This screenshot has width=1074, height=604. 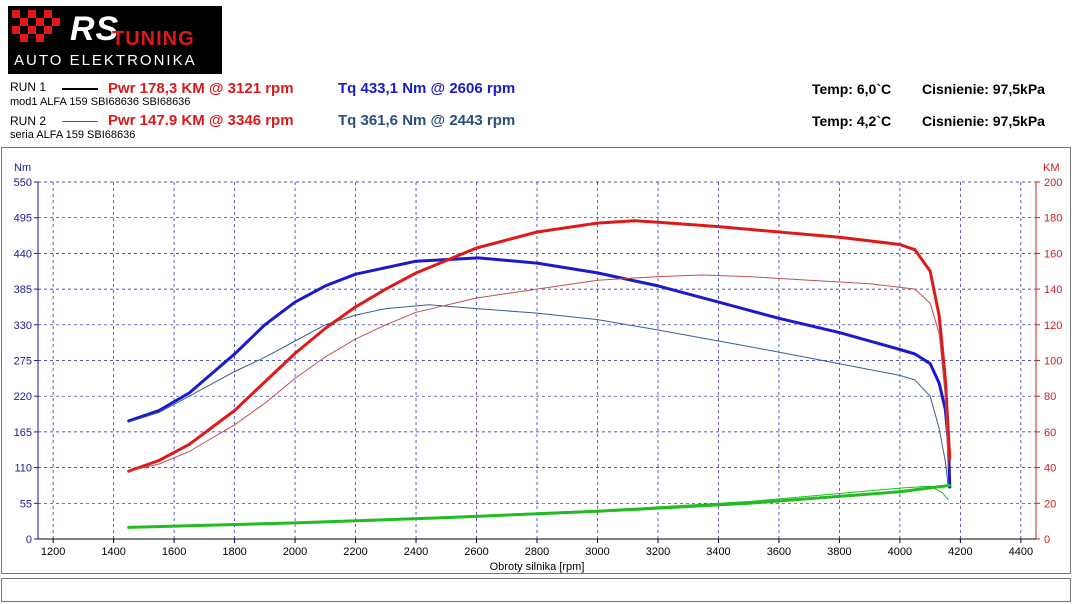 What do you see at coordinates (1050, 469) in the screenshot?
I see `y-right-tick-label: 40` at bounding box center [1050, 469].